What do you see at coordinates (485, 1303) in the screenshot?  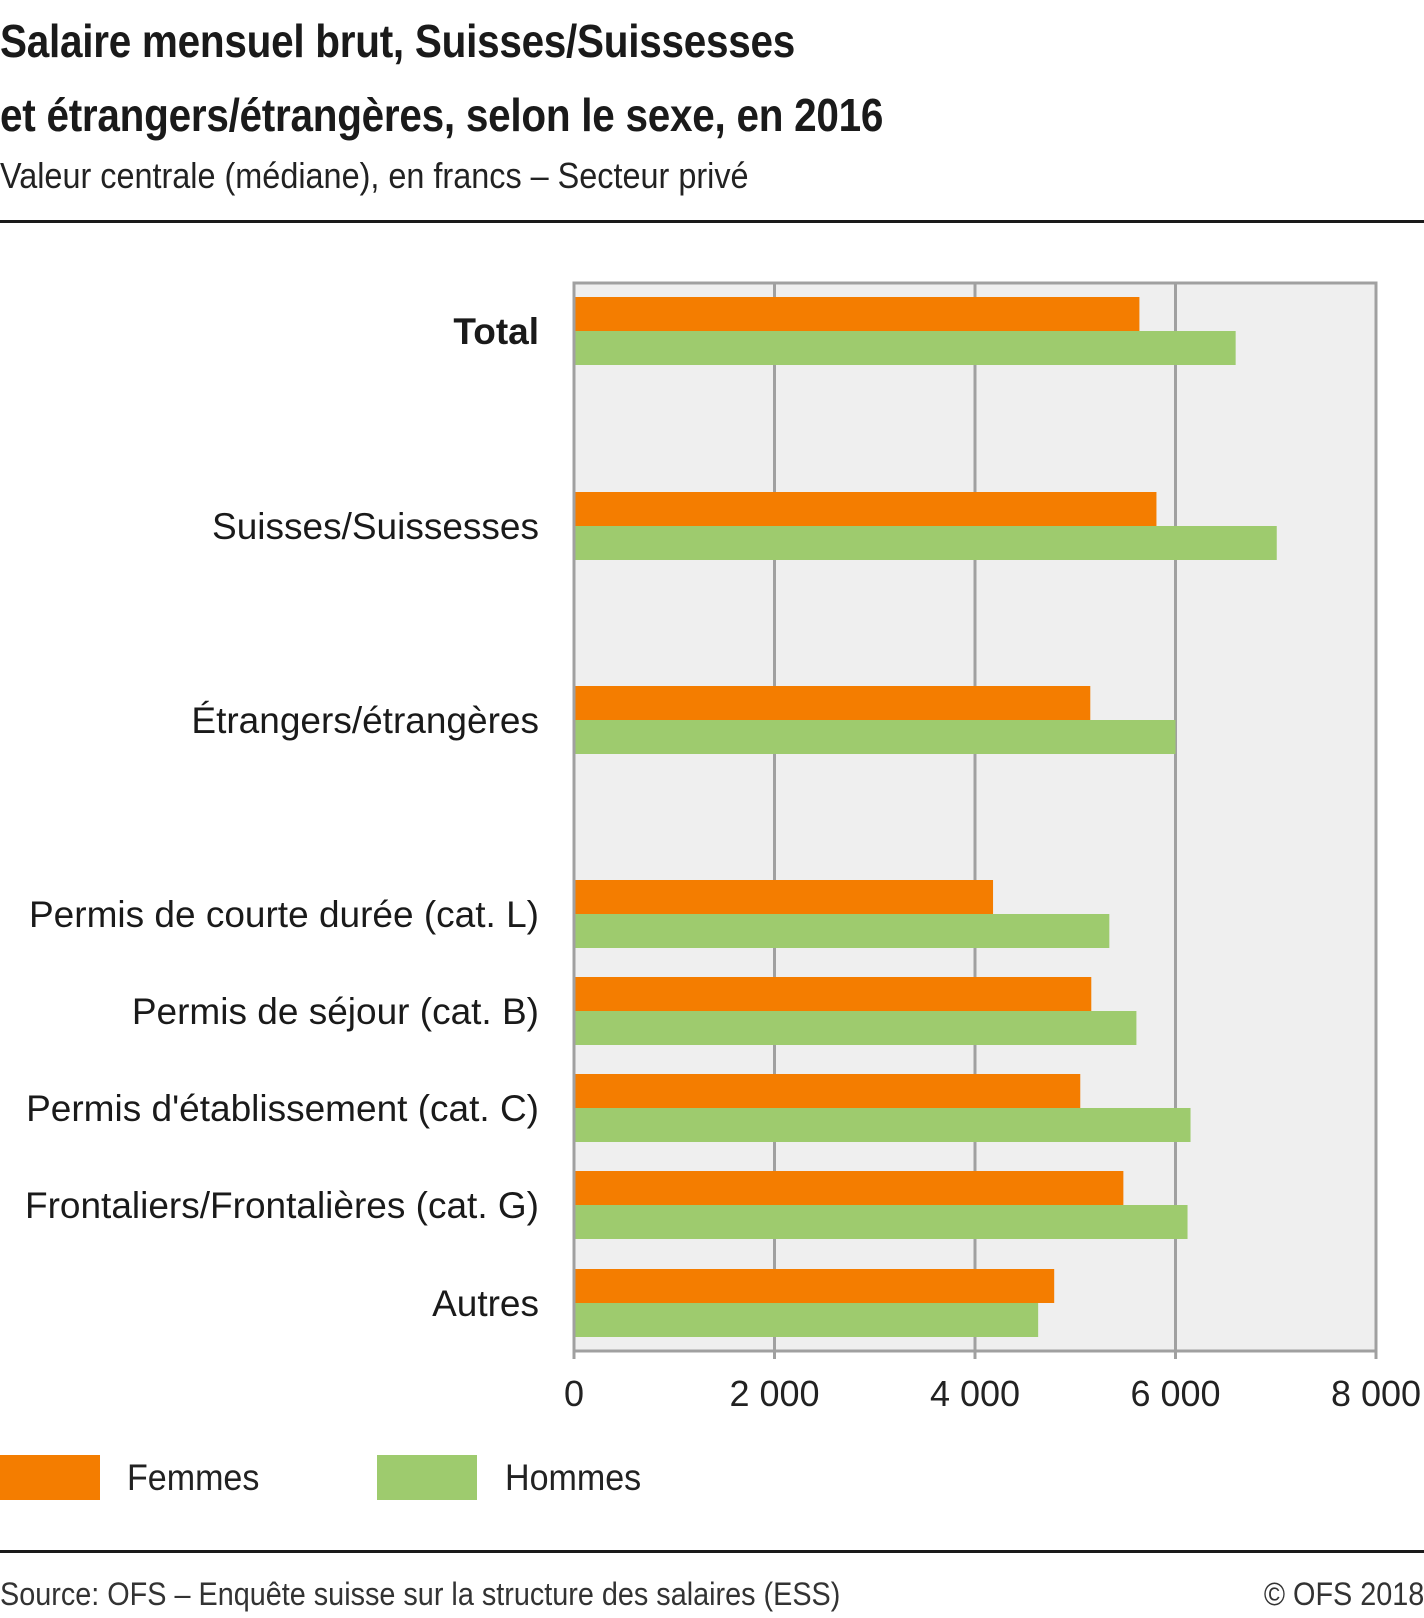 I see `category-label: Autres` at bounding box center [485, 1303].